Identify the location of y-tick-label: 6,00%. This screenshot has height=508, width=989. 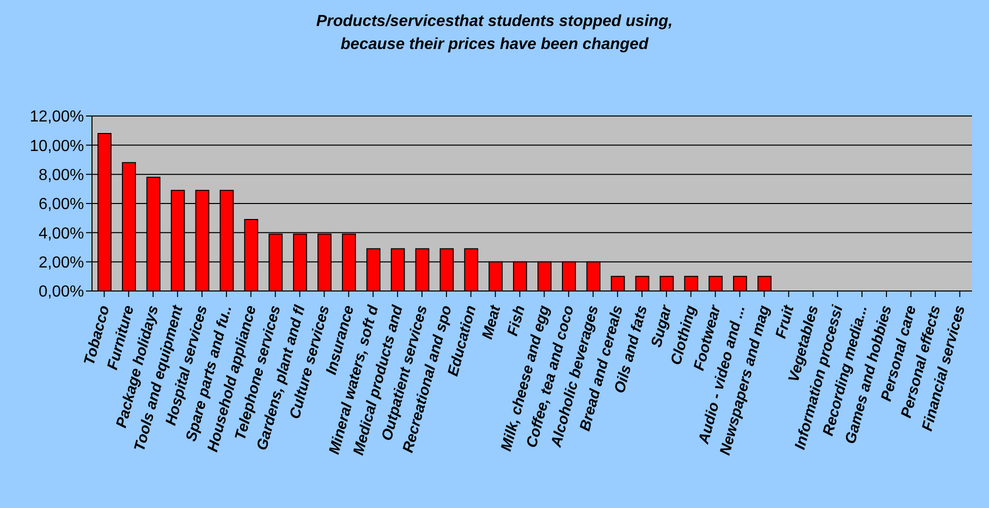
(61, 205).